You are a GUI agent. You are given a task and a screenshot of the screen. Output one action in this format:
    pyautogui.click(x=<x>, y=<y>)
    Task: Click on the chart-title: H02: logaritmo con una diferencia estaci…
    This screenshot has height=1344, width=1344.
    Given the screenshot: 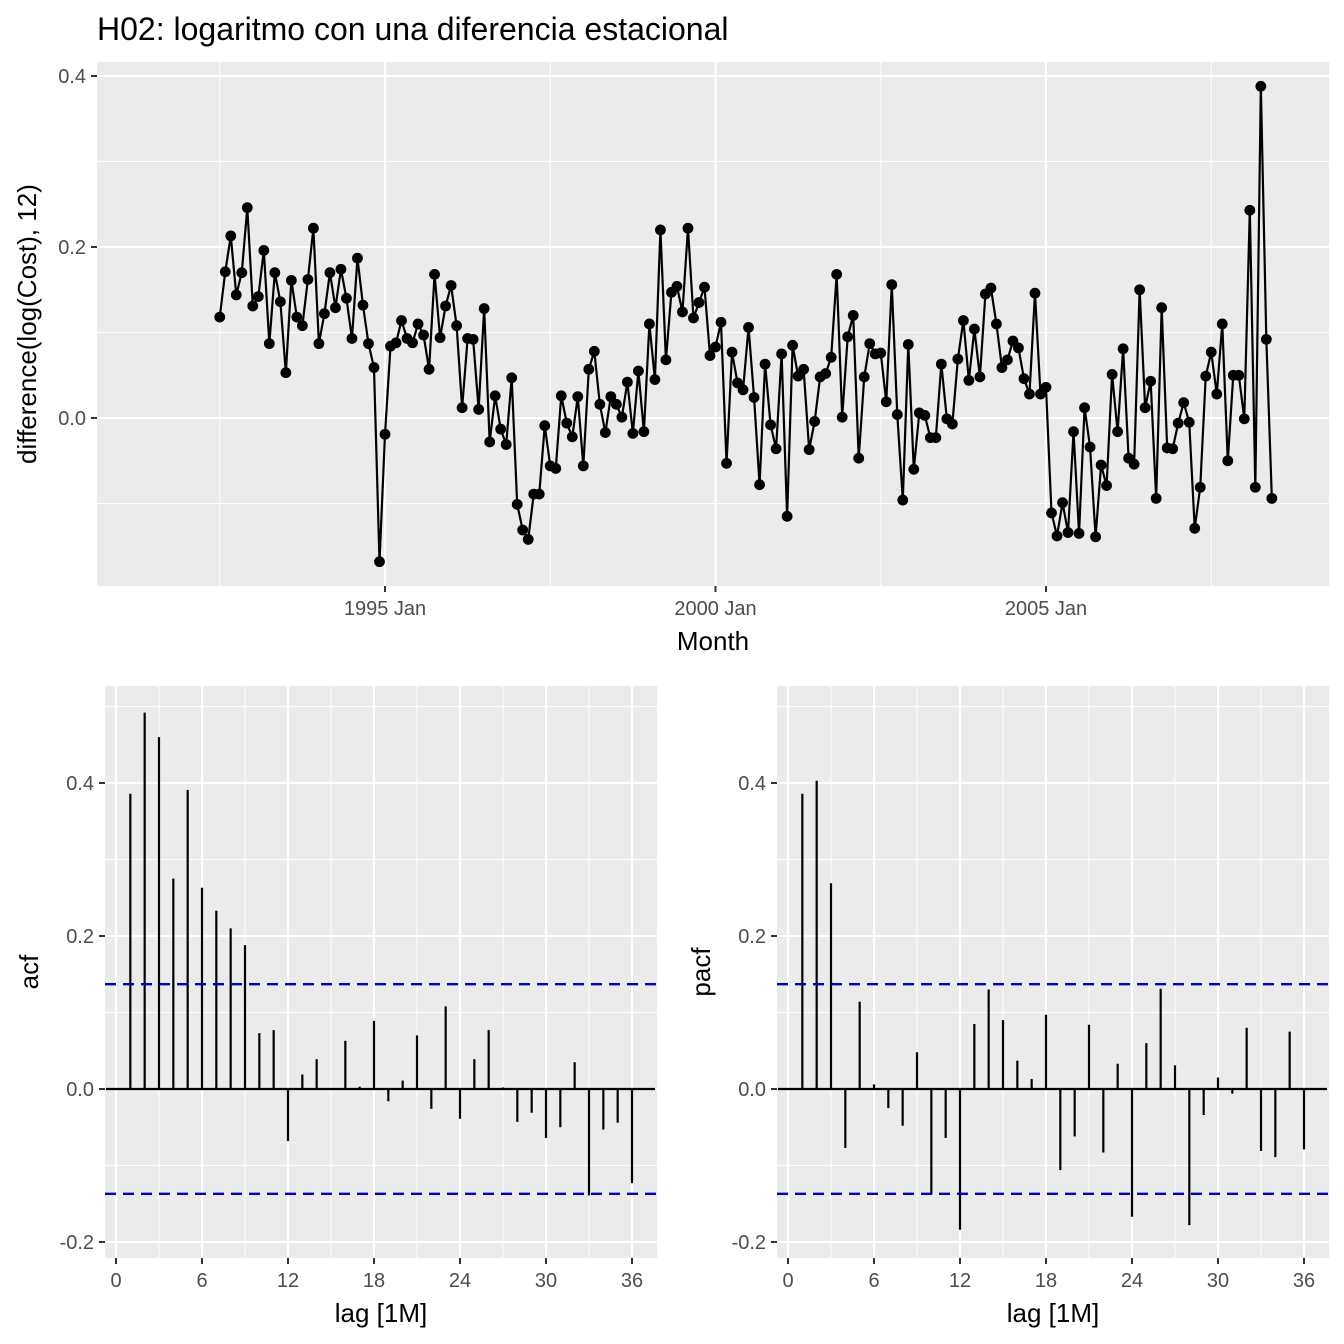 What is the action you would take?
    pyautogui.click(x=412, y=29)
    